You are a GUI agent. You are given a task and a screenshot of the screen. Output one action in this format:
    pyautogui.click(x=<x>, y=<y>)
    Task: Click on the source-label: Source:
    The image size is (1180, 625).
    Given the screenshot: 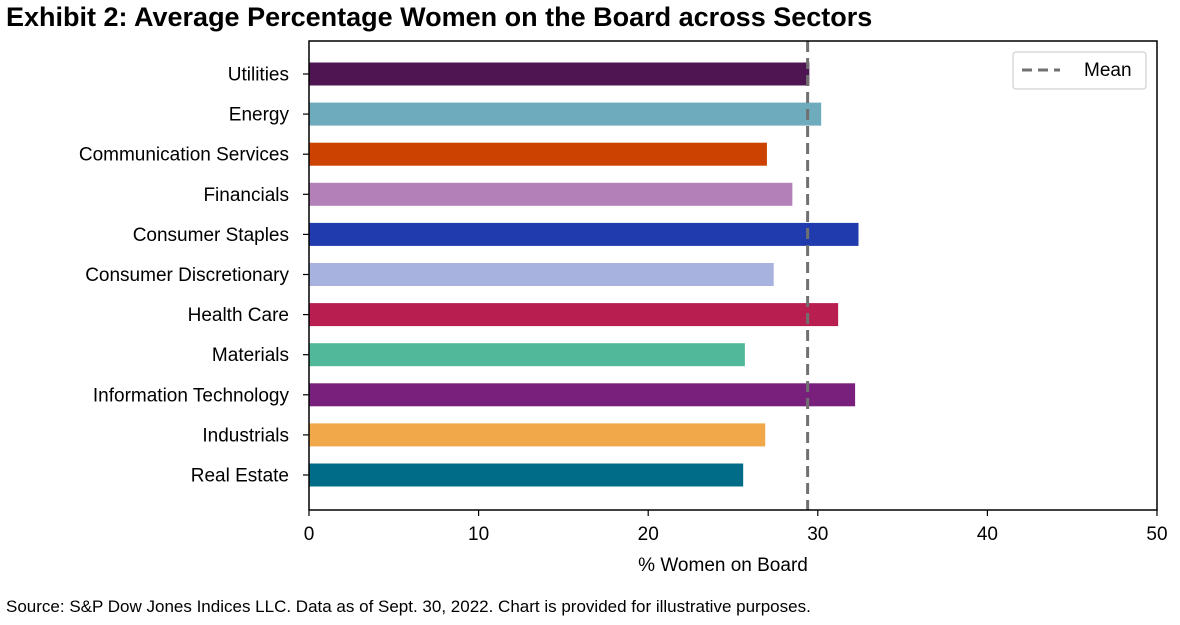 What is the action you would take?
    pyautogui.click(x=35, y=606)
    